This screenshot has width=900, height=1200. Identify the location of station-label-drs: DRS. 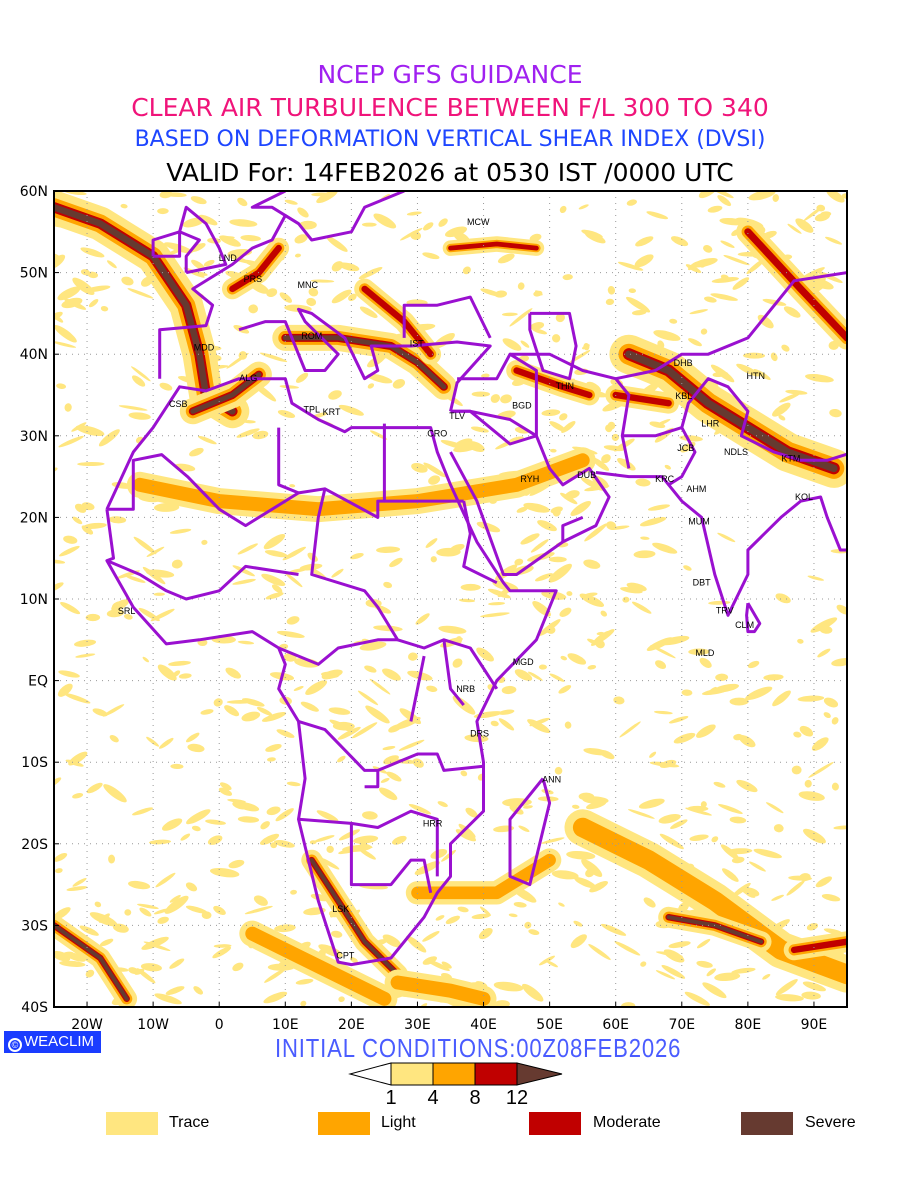
(479, 734).